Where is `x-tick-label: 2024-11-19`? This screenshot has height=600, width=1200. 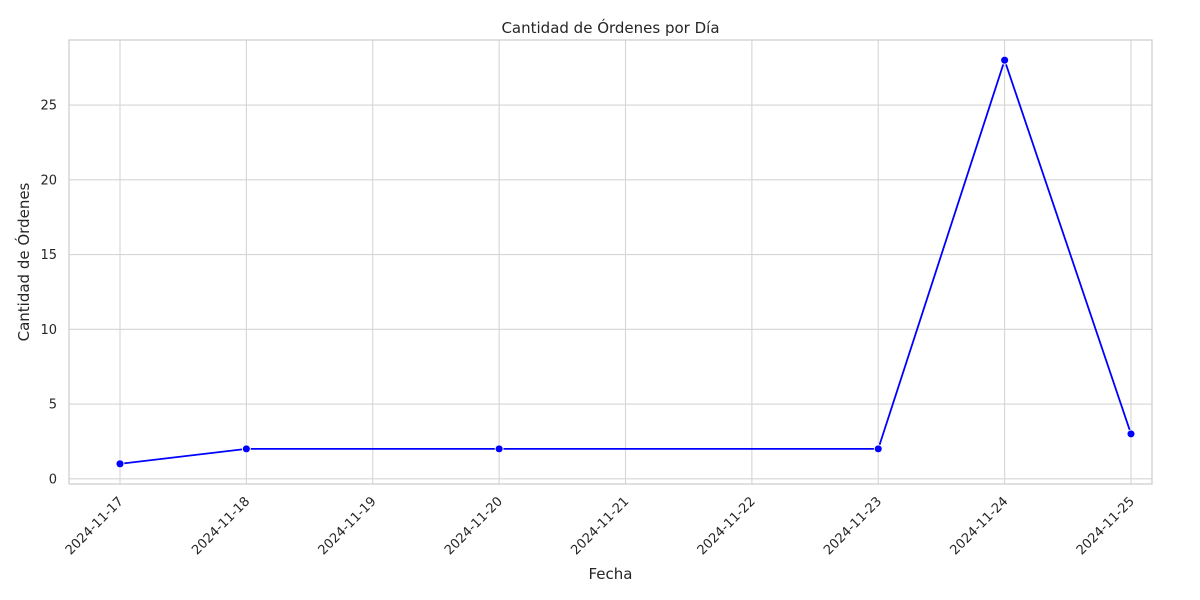
x-tick-label: 2024-11-19 is located at coordinates (348, 526).